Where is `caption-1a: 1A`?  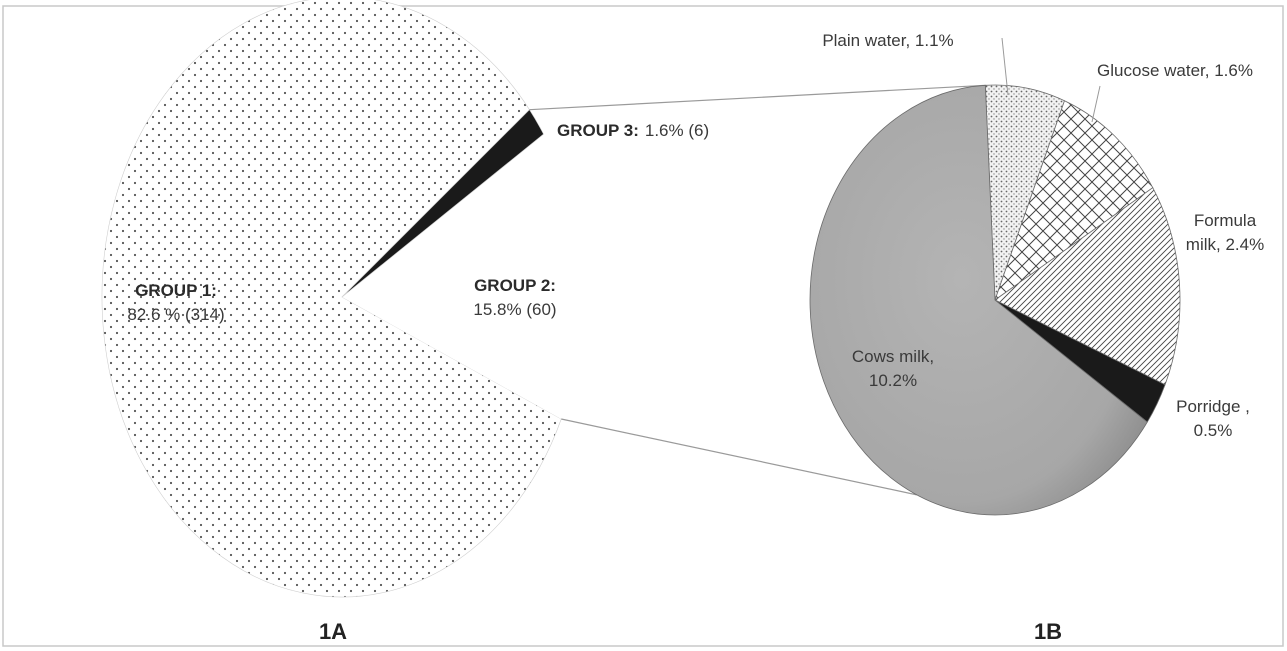
caption-1a: 1A is located at coordinates (333, 631).